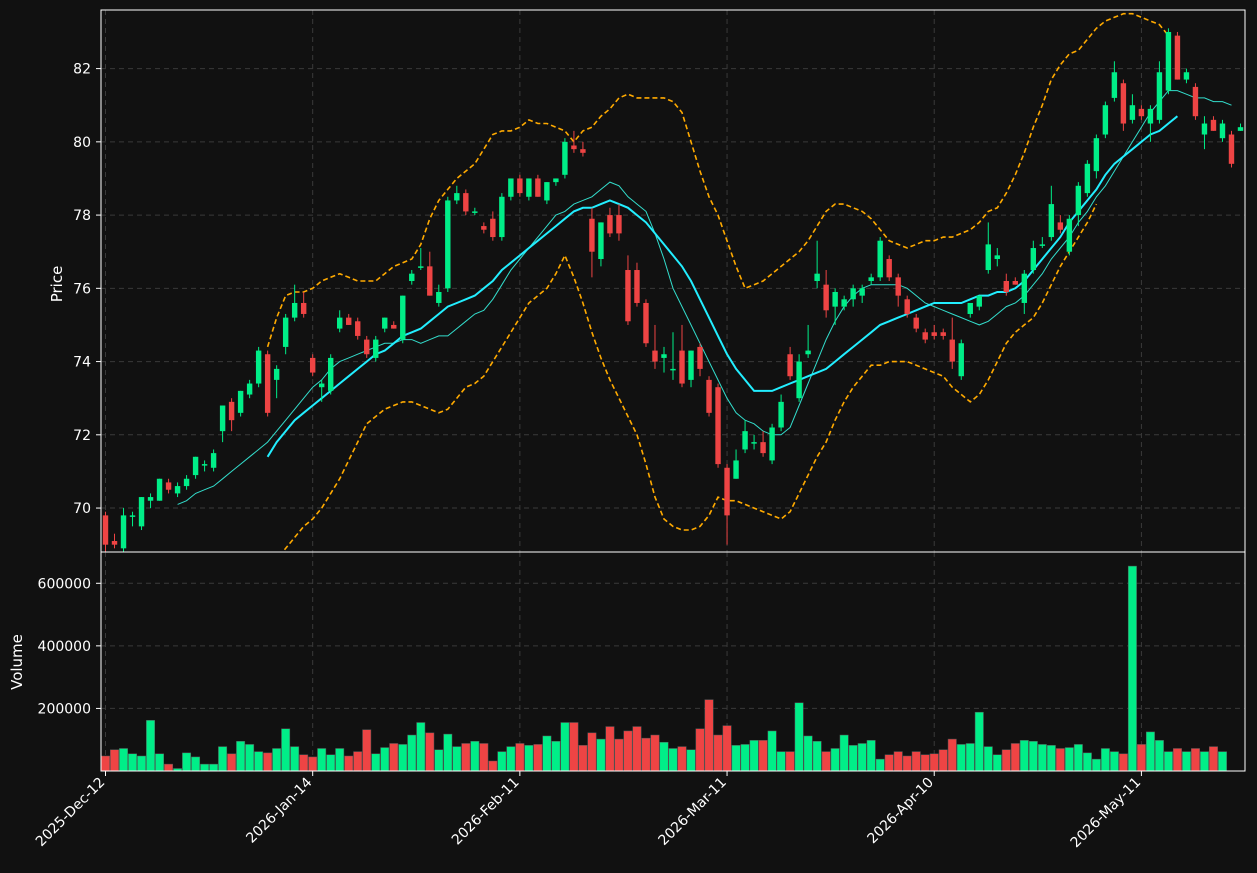  What do you see at coordinates (82, 363) in the screenshot?
I see `price-tick-label: 74` at bounding box center [82, 363].